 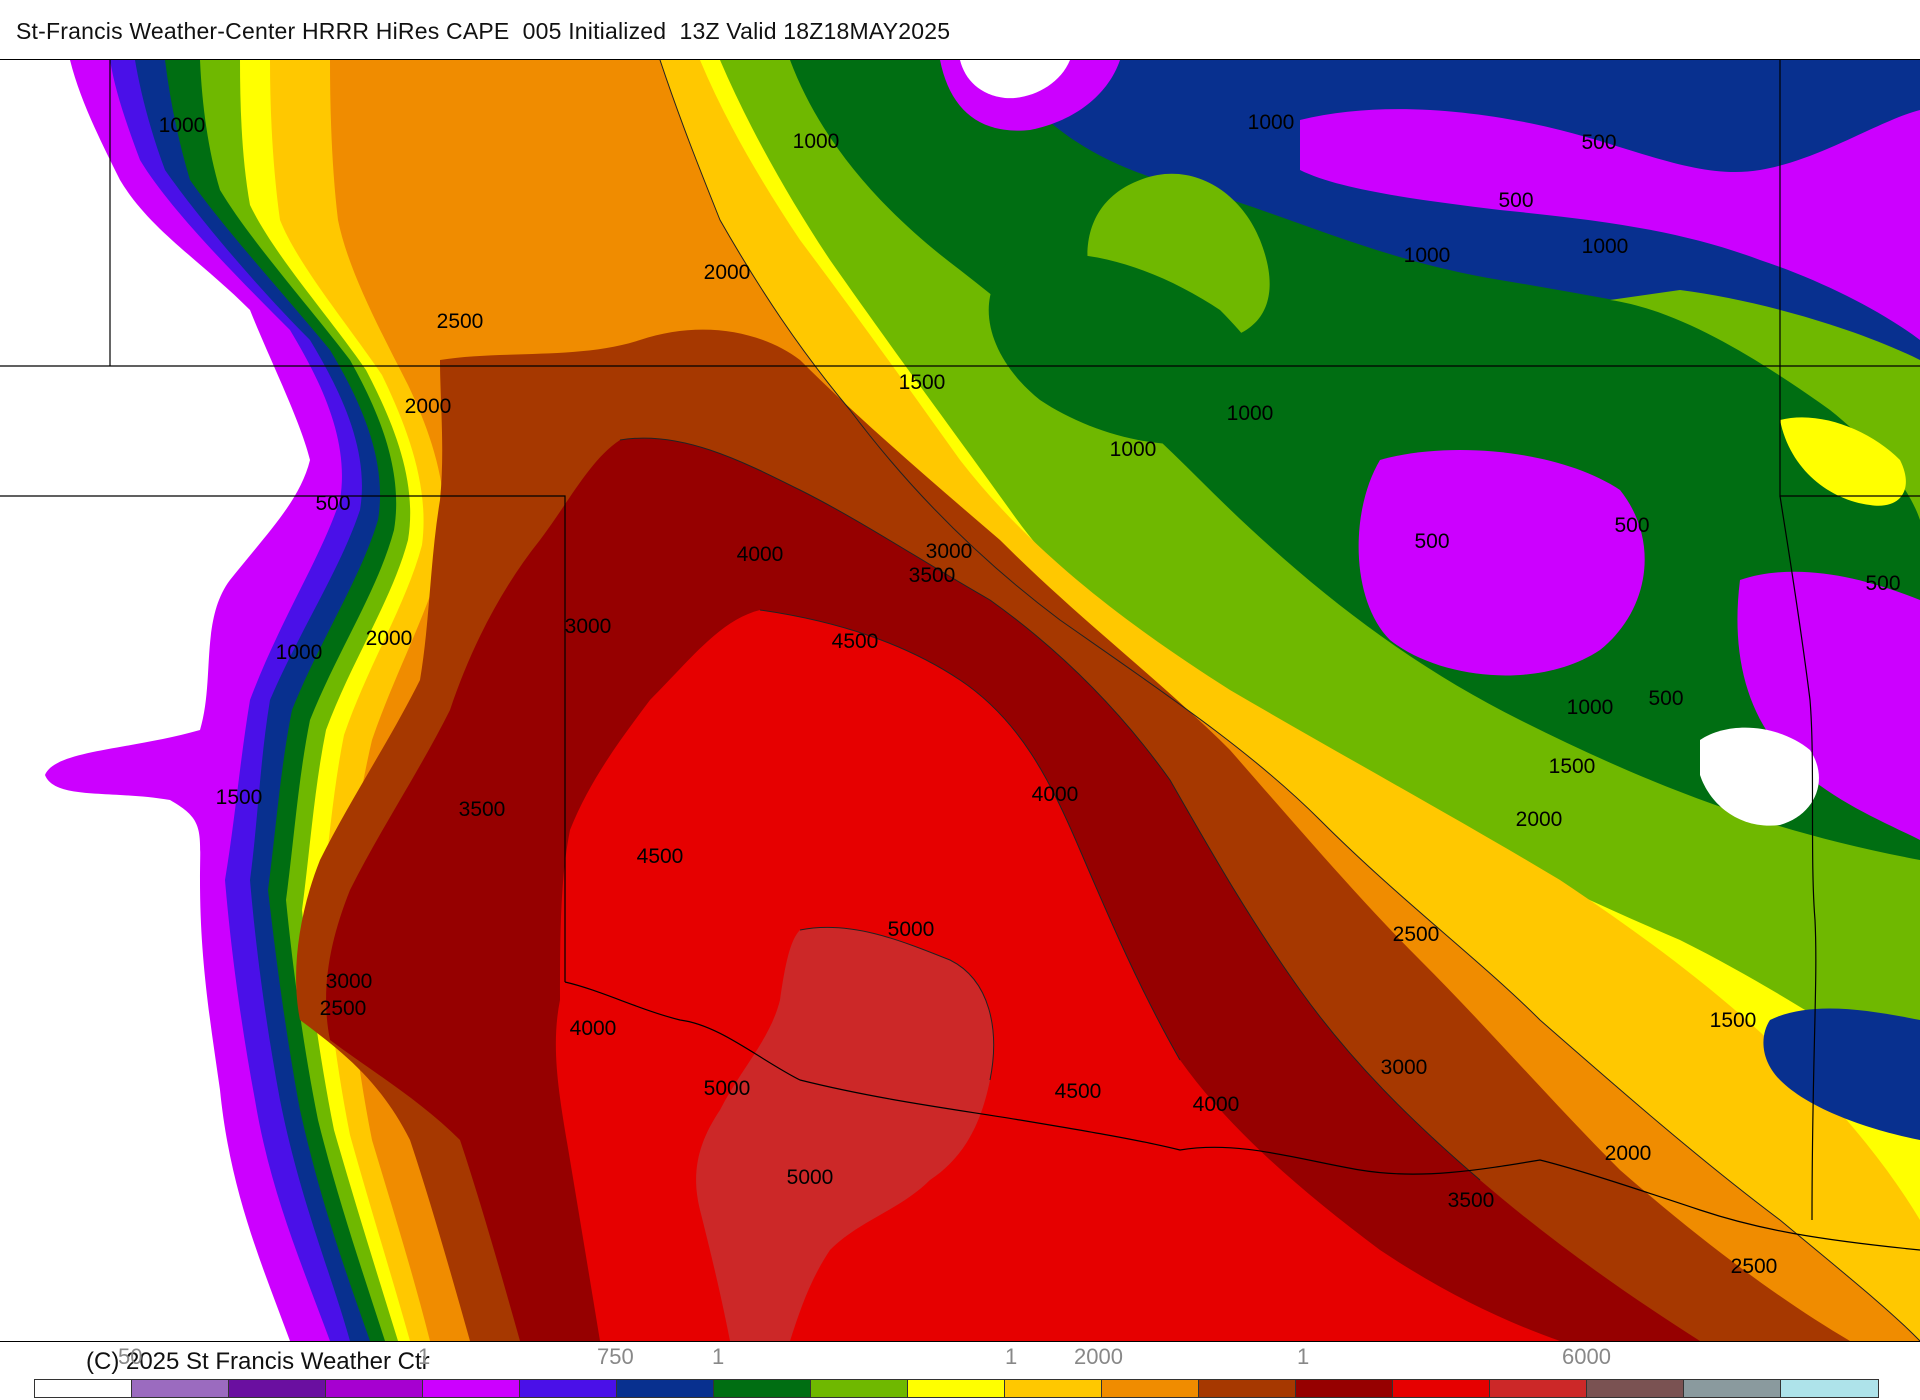 What do you see at coordinates (258, 1361) in the screenshot?
I see `copyright: (C) 2025 St Francis Weather Ctr` at bounding box center [258, 1361].